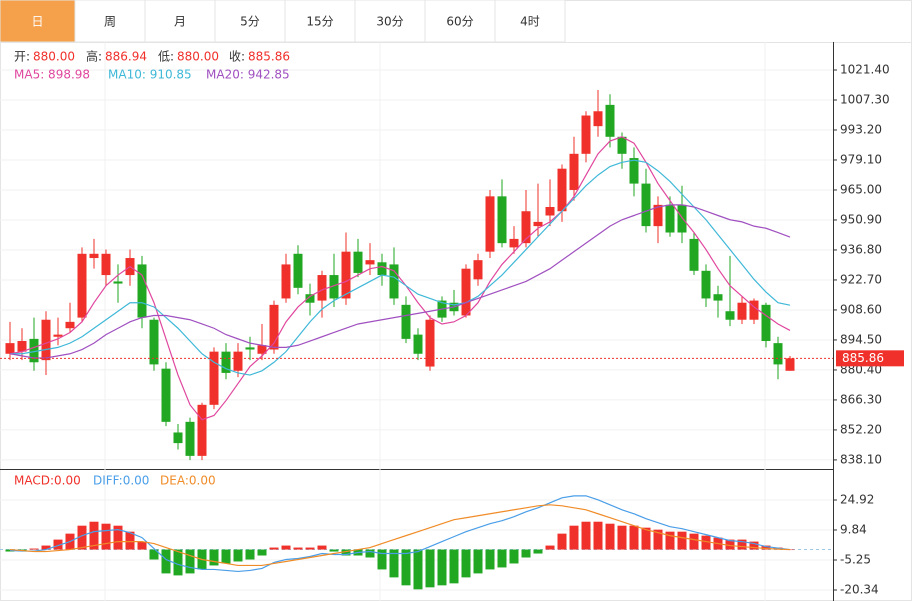 The width and height of the screenshot is (912, 601). I want to click on y-tick-label: 993.20, so click(861, 129).